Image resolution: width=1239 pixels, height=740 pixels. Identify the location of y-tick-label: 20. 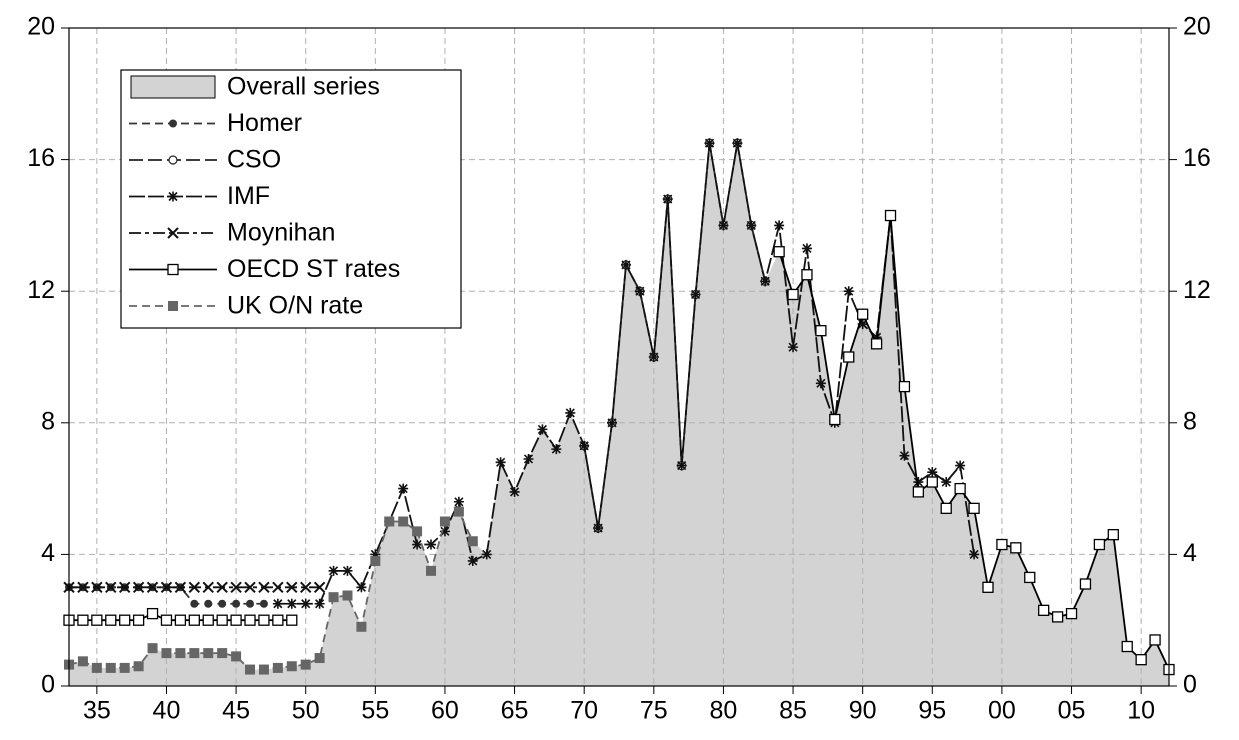
(41, 27).